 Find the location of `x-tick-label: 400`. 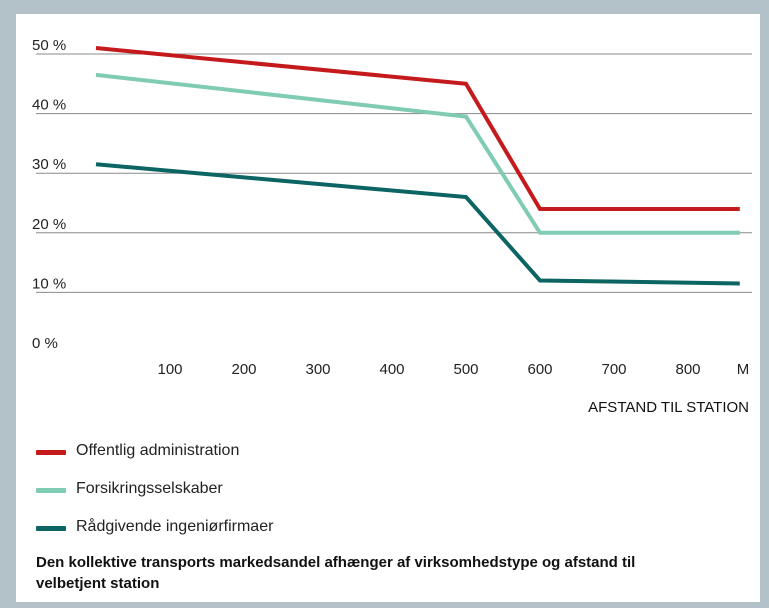

x-tick-label: 400 is located at coordinates (391, 369).